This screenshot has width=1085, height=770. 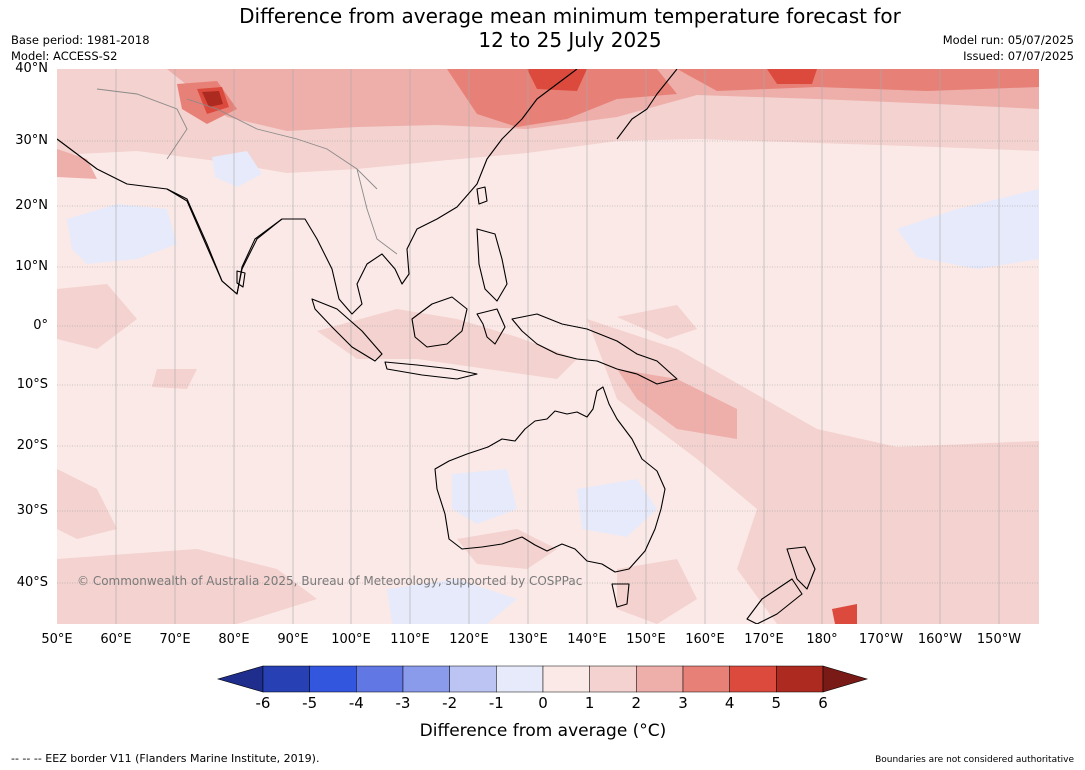 I want to click on southern-ocean-cool, so click(x=452, y=601).